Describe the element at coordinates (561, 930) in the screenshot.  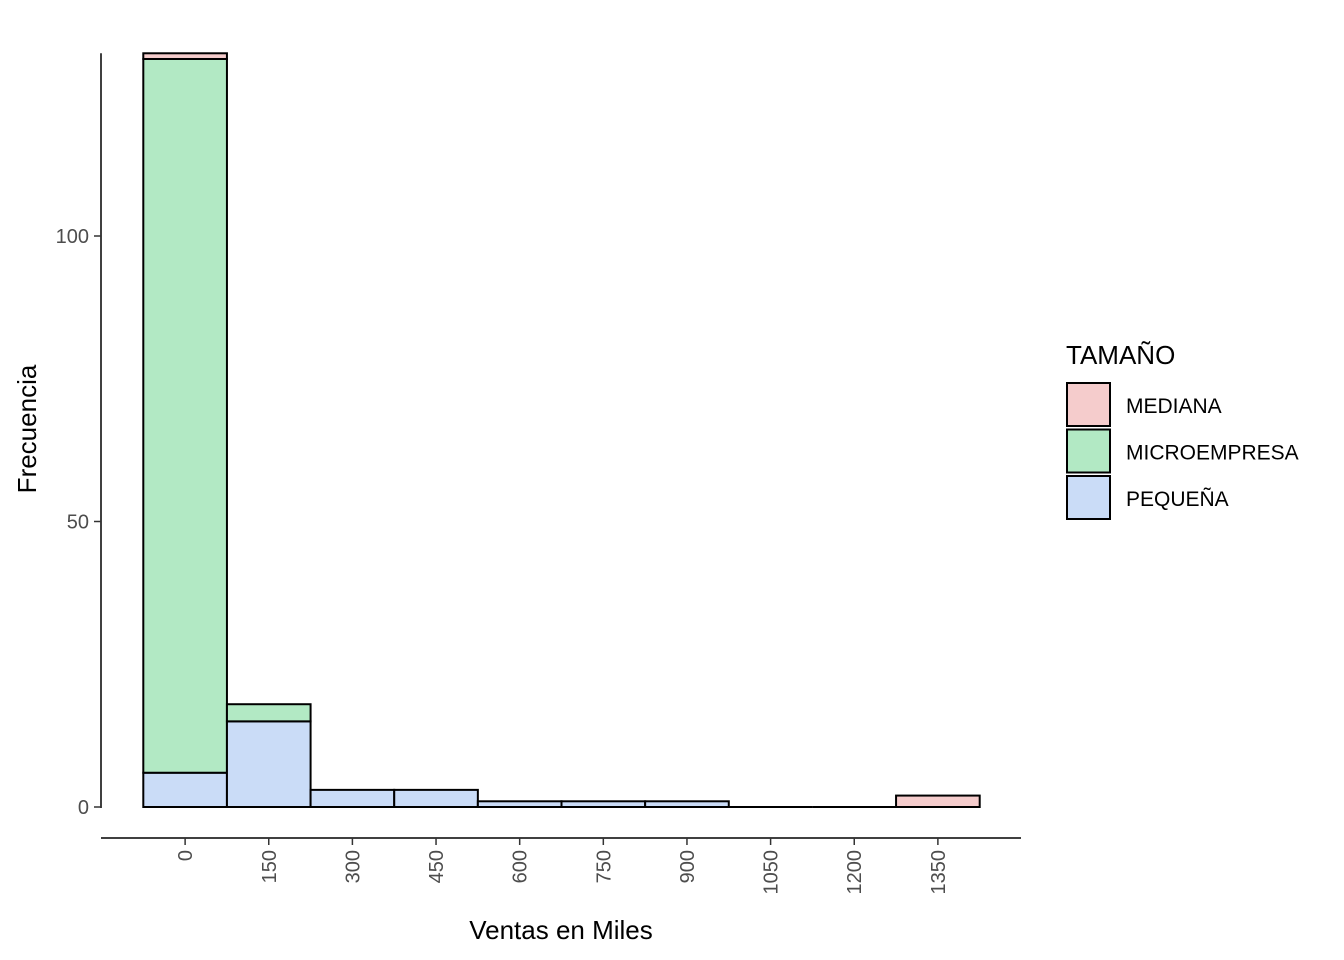
I see `x-axis-title: Ventas en Miles` at that location.